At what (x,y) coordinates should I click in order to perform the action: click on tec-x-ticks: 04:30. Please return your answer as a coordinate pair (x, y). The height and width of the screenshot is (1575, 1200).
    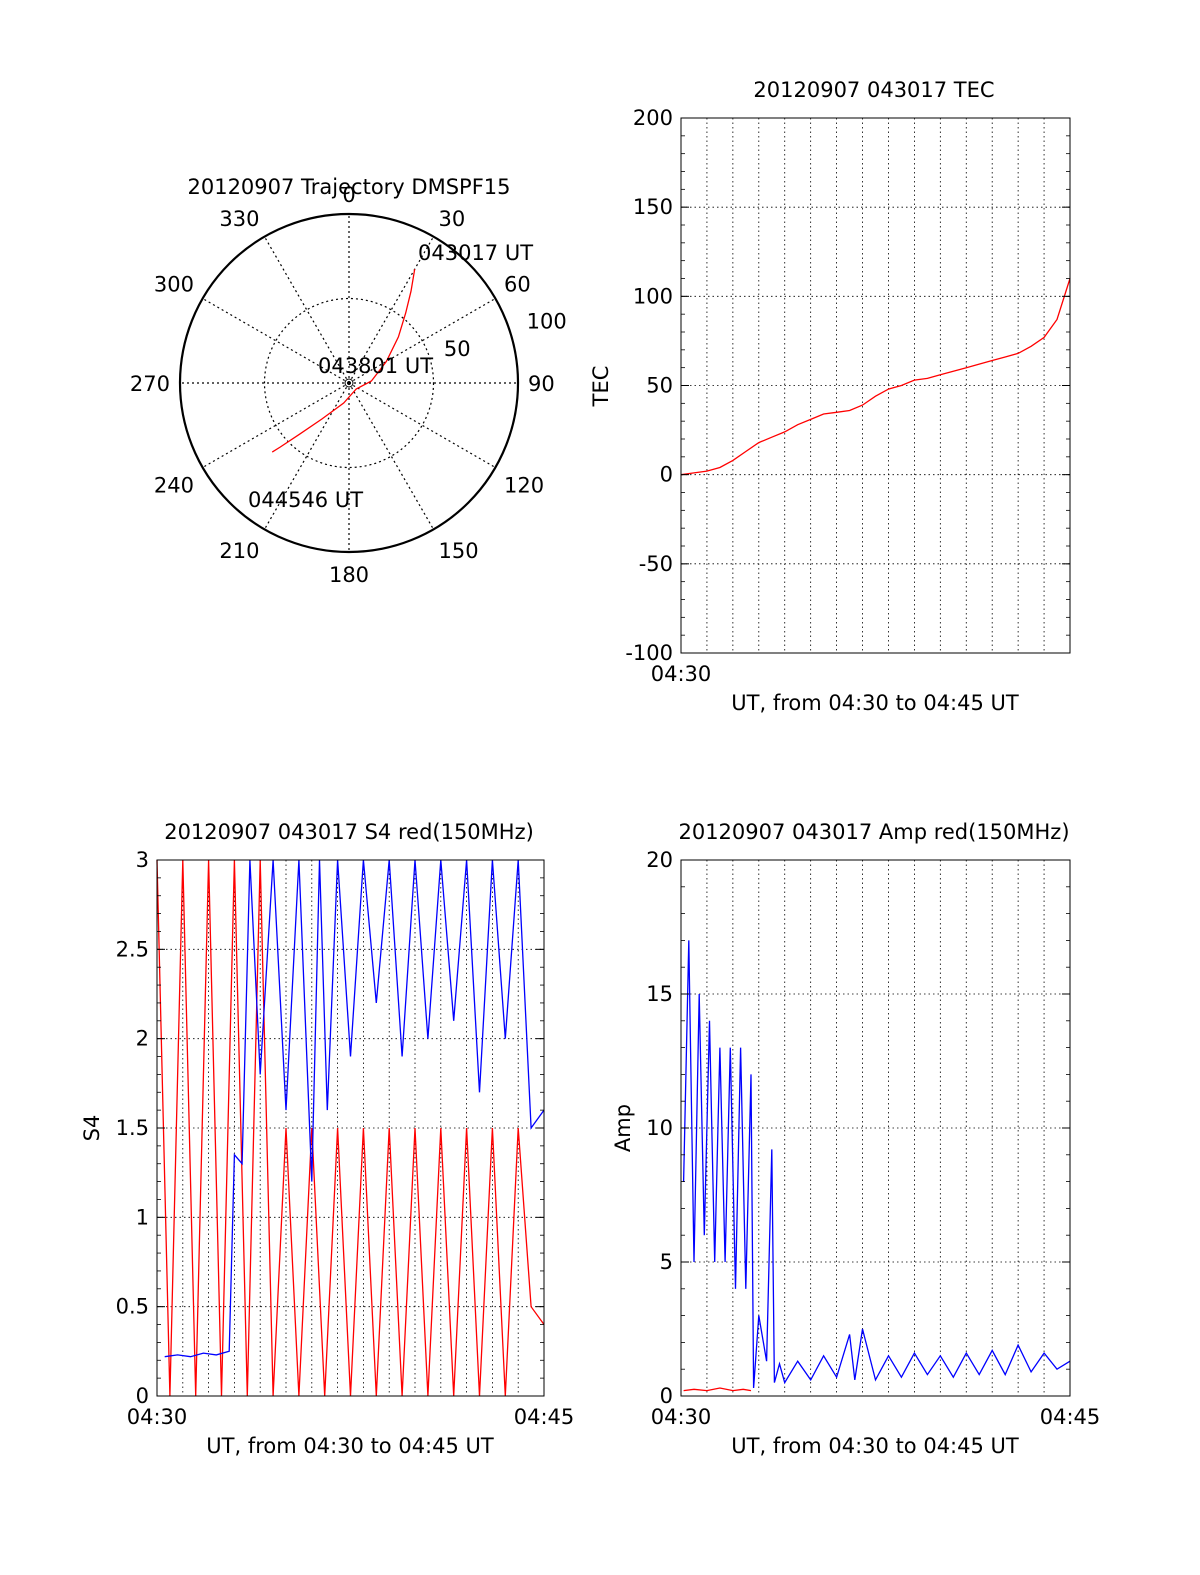
    Looking at the image, I should click on (681, 674).